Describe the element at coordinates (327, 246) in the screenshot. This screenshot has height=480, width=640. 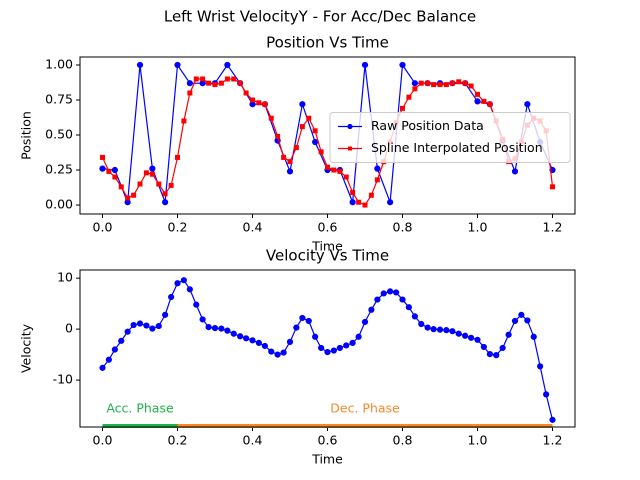
I see `x-axis-label: Time` at that location.